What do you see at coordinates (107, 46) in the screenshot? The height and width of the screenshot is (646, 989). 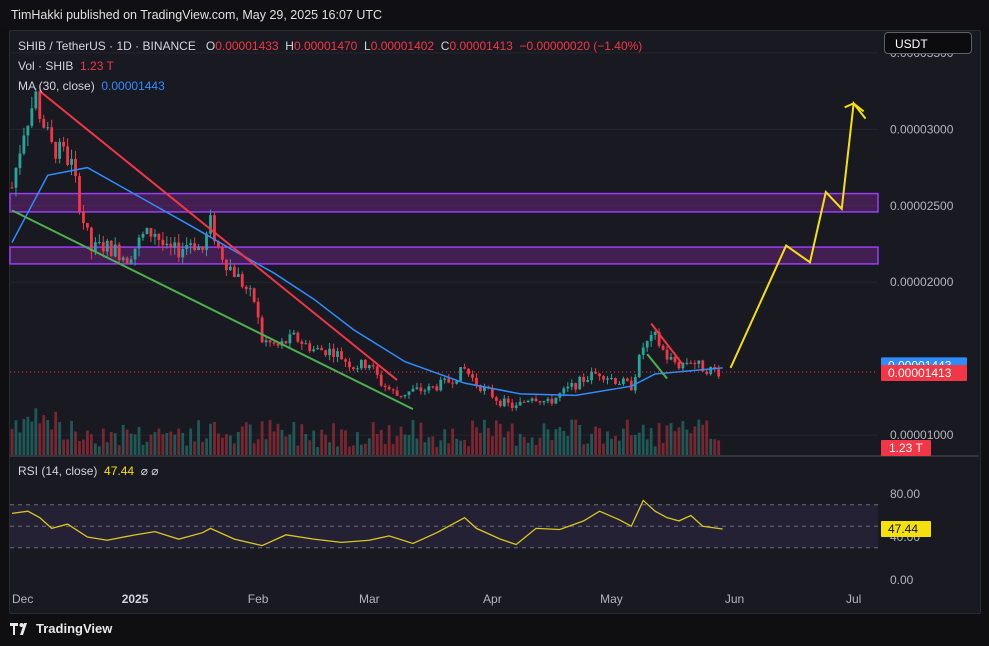 I see `symbol-label: SHIB / TetherUS · 1D · BINANCE` at bounding box center [107, 46].